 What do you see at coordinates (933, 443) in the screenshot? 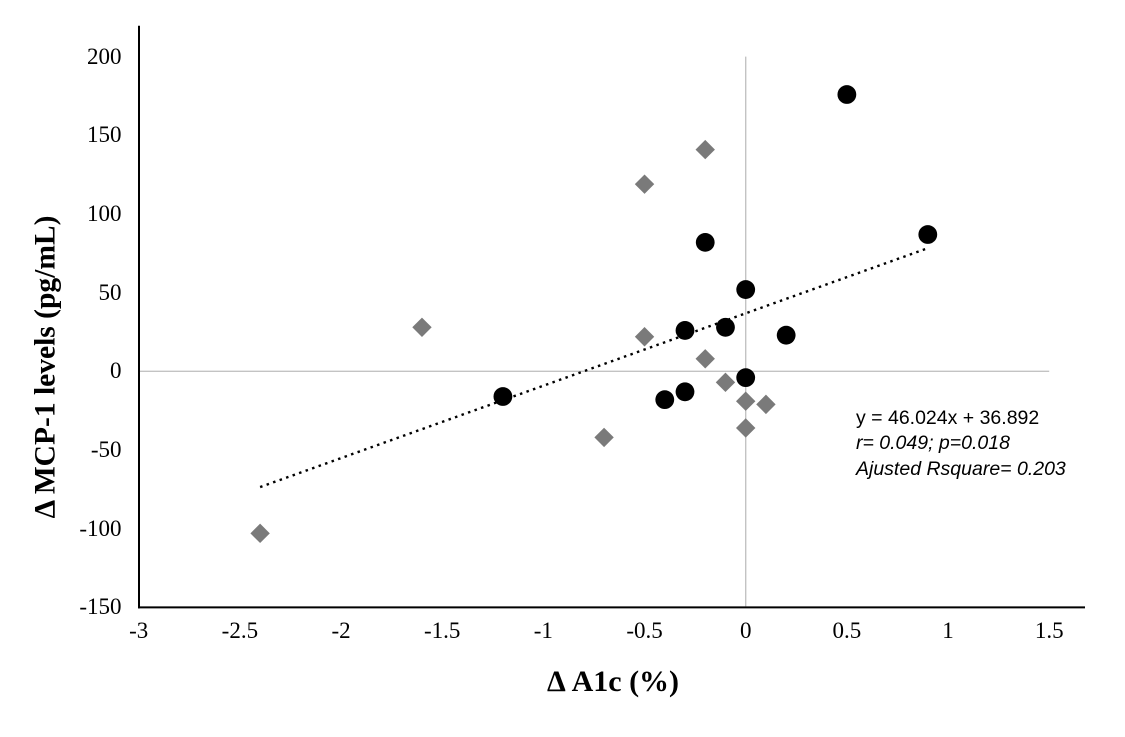
I see `regression-r-p: r= 0.049; p=0.018` at bounding box center [933, 443].